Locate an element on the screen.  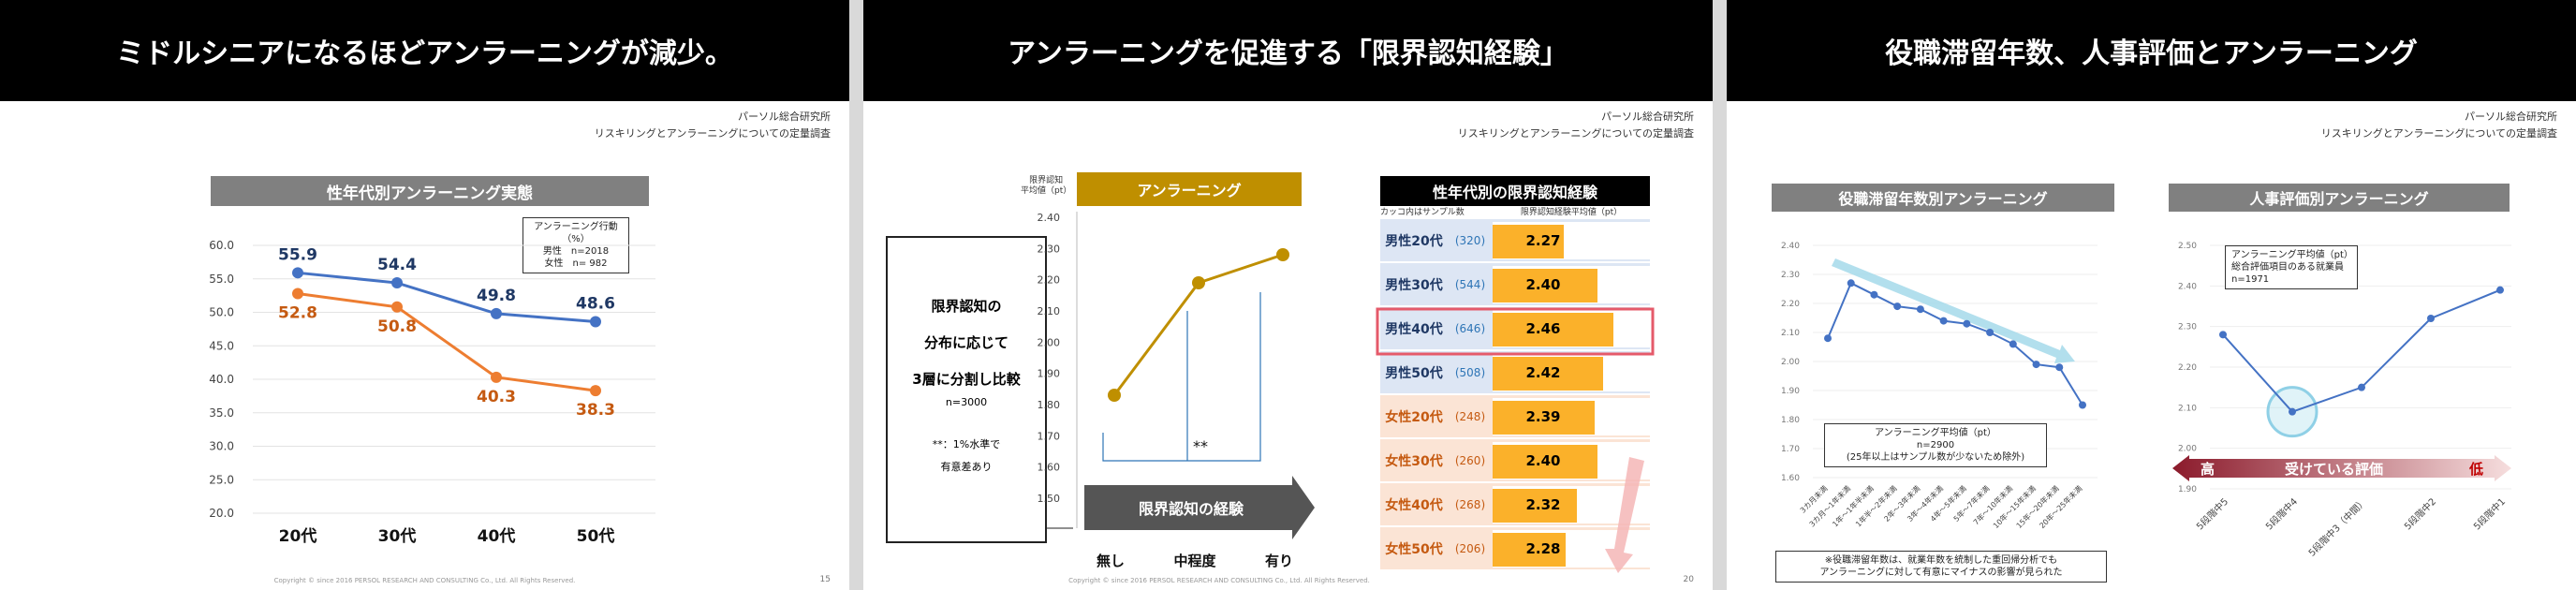
x-tick-label: 5段階中3（中間） is located at coordinates (2337, 527).